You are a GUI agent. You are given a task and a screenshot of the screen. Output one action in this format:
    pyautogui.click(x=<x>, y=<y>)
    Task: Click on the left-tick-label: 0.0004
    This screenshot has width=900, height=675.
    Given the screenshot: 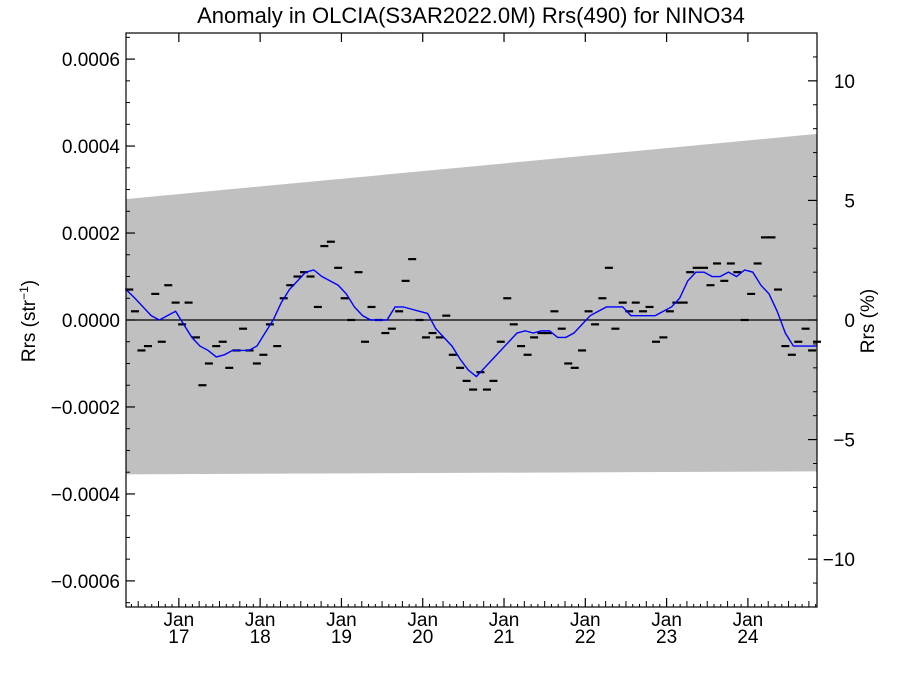 What is the action you would take?
    pyautogui.click(x=91, y=147)
    